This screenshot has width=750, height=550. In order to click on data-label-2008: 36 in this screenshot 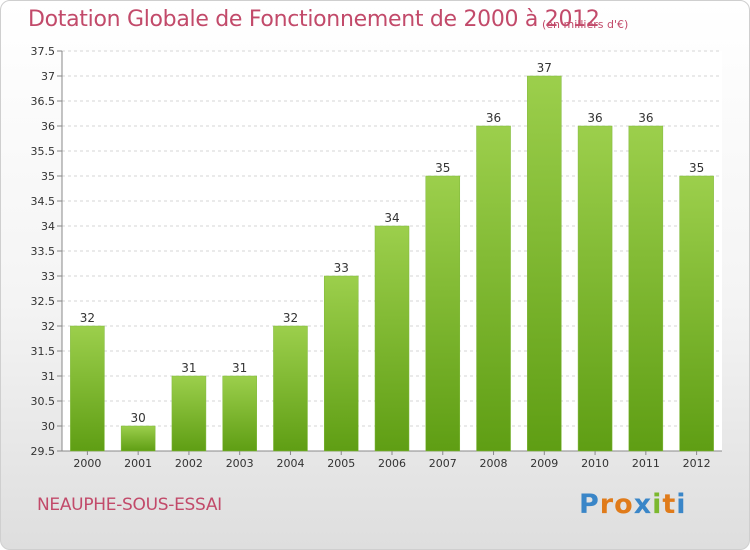, I will do `click(493, 118)`.